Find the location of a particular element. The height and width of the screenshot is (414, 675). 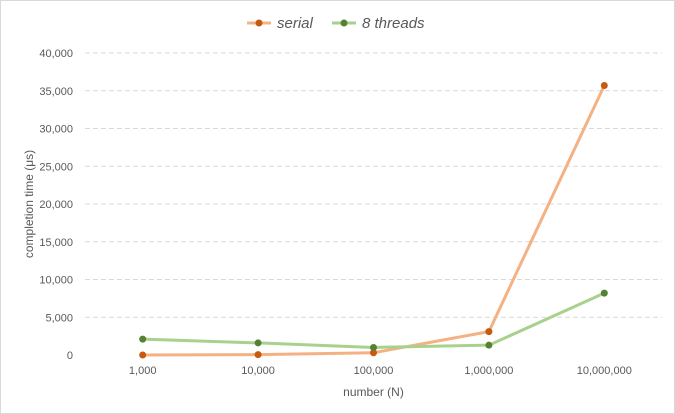

y-tick-label: 25,000 is located at coordinates (56, 167).